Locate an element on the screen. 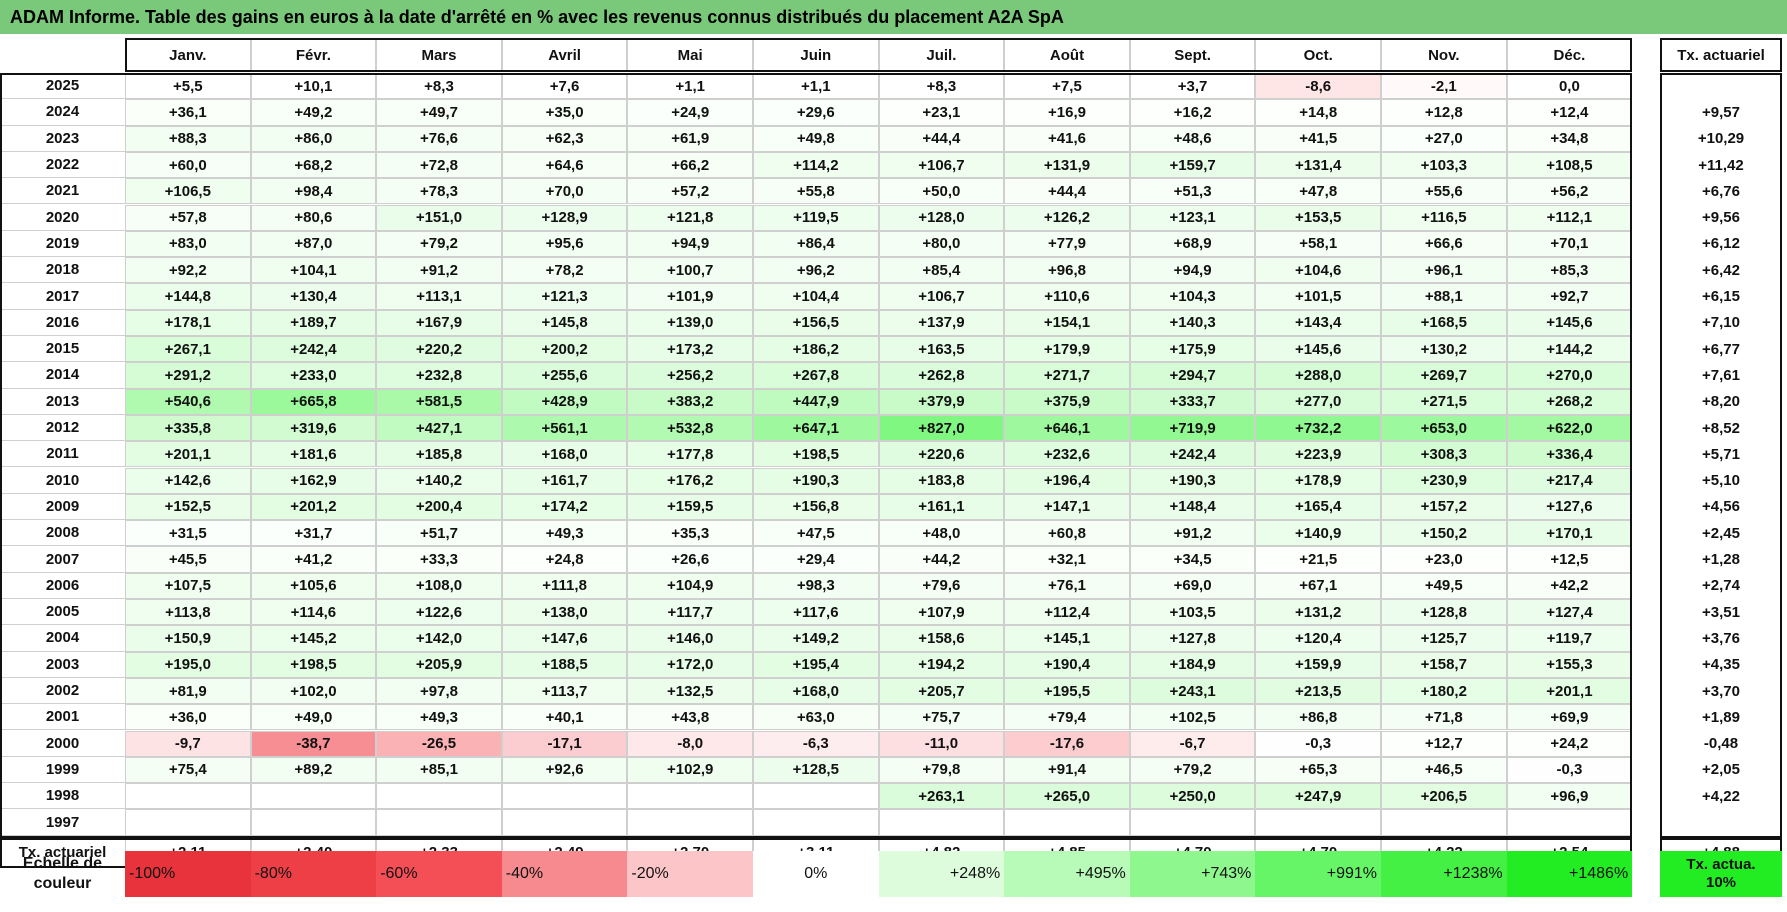  legend-swatch: 0% is located at coordinates (816, 874).